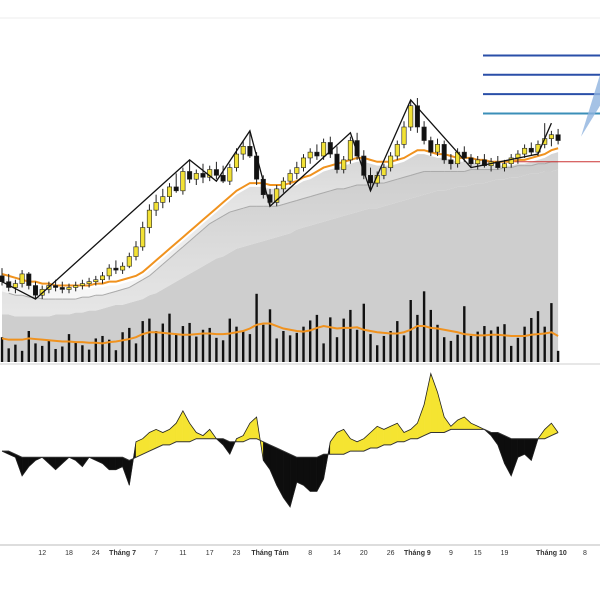  I want to click on volume-average-line, so click(280, 333).